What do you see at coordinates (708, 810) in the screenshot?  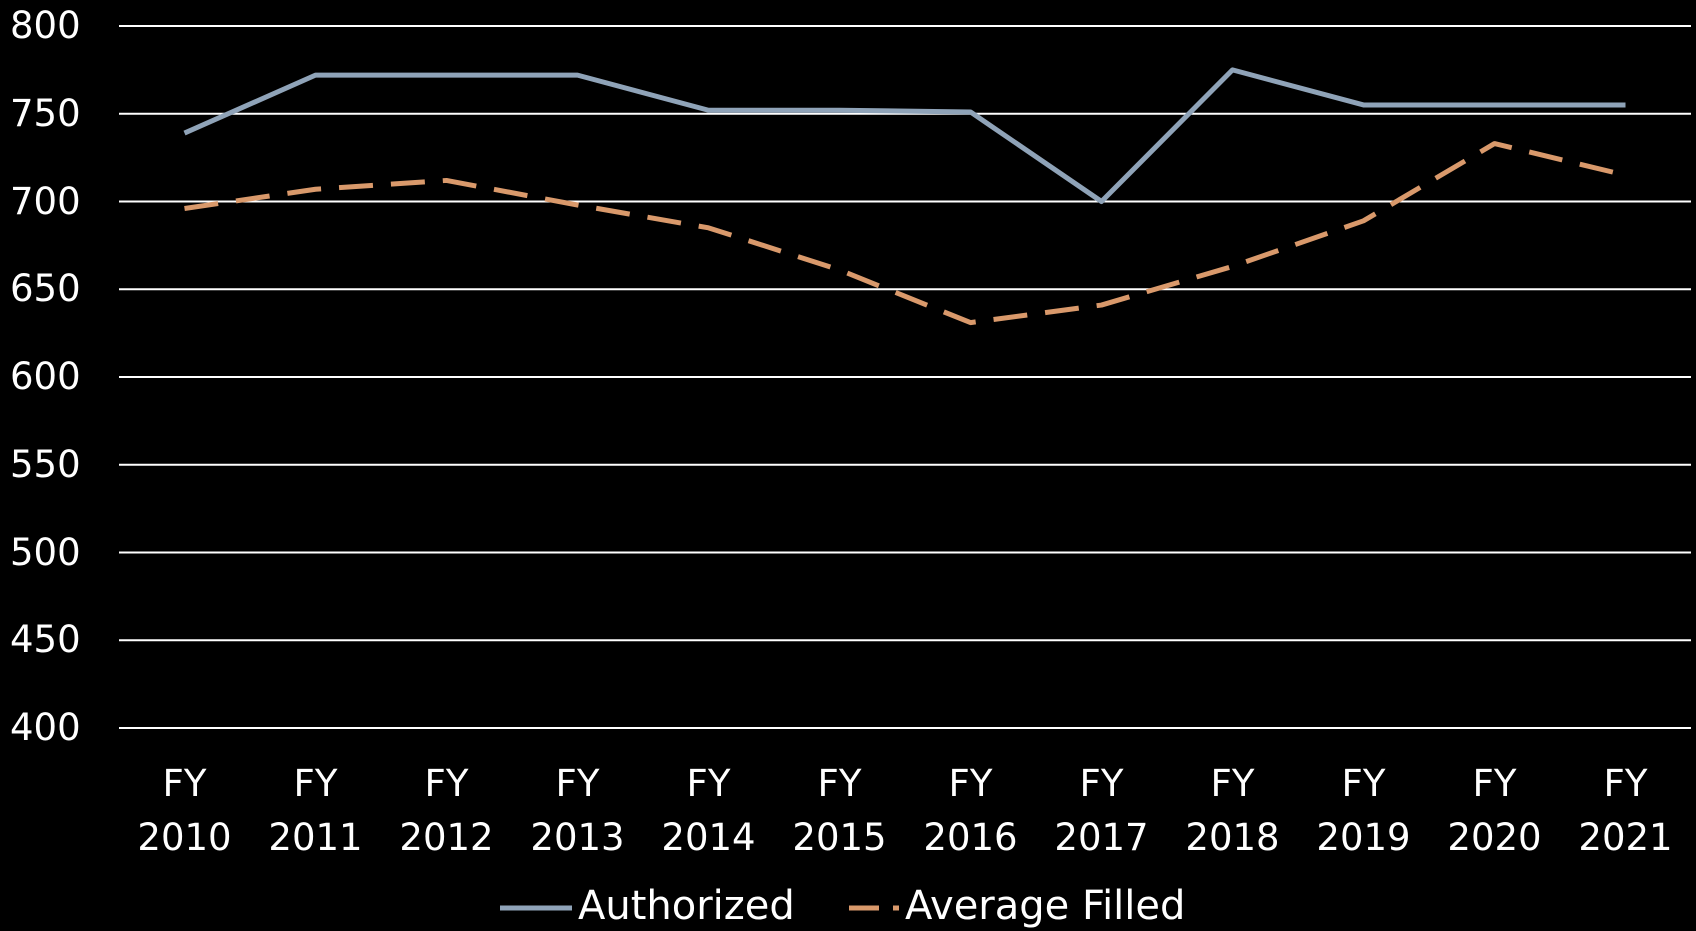 I see `x-tick-label: FY 2014` at bounding box center [708, 810].